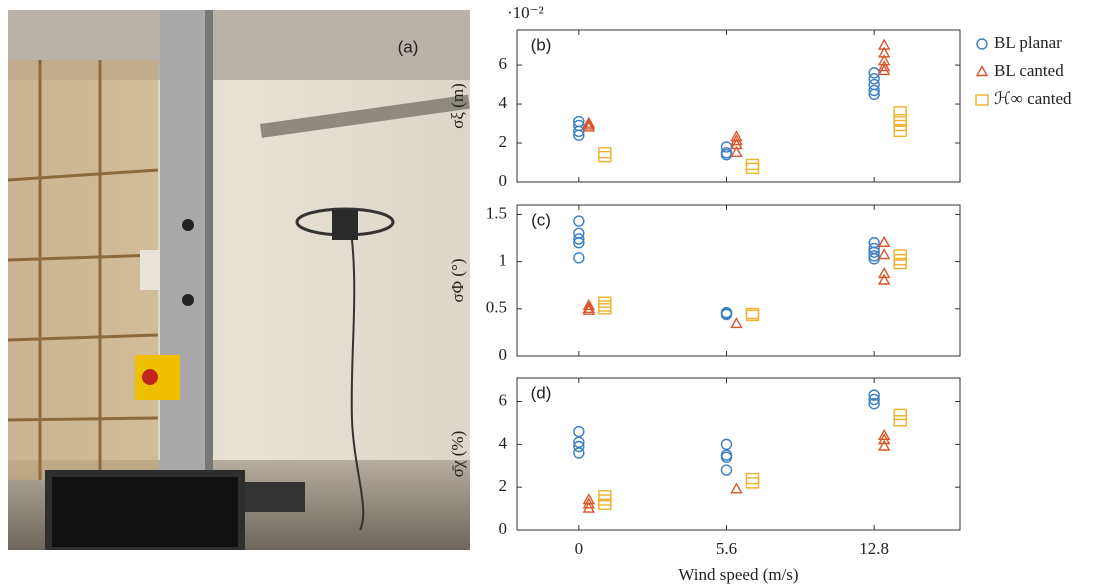  Describe the element at coordinates (579, 548) in the screenshot. I see `x-tick-label: 0` at that location.